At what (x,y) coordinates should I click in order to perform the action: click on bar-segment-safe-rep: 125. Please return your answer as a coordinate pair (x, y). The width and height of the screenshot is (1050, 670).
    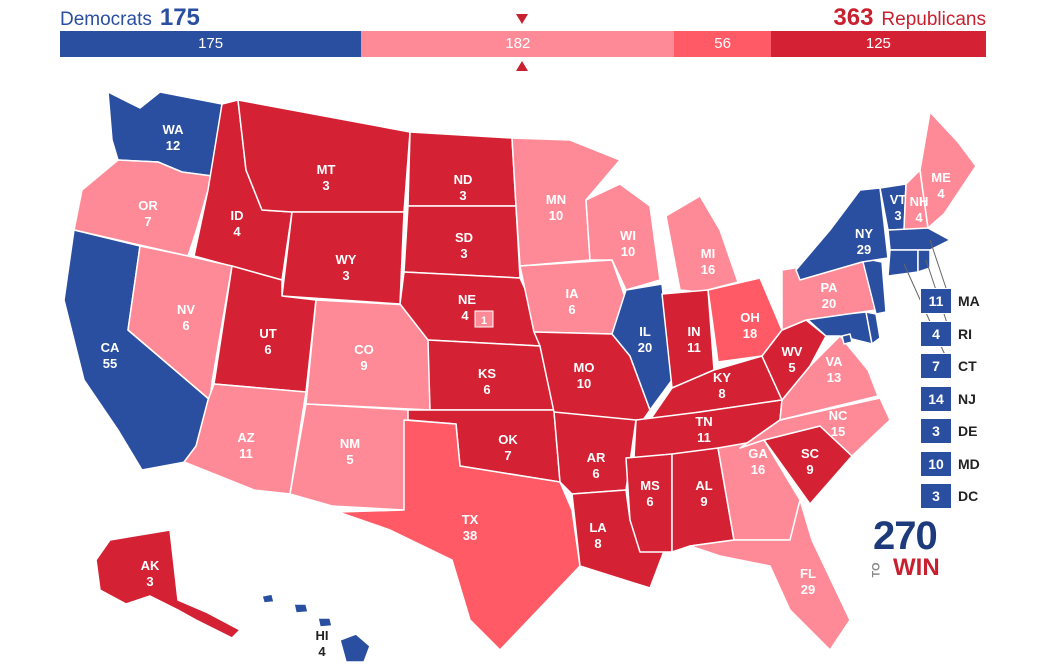
    Looking at the image, I should click on (878, 44).